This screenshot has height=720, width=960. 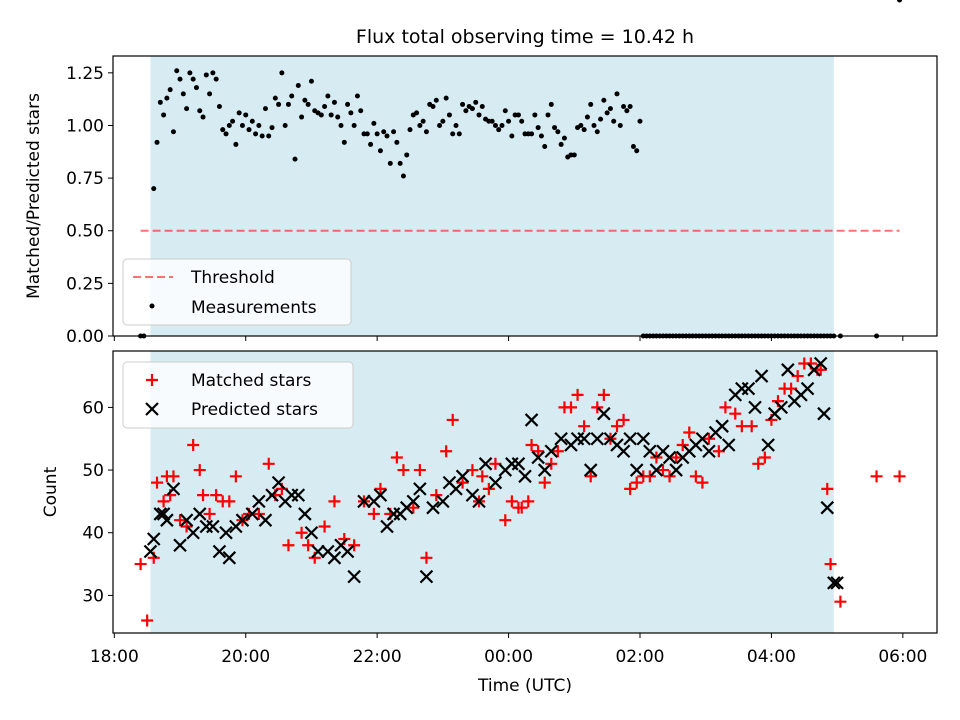 I want to click on legend-matched-label: Matched stars, so click(x=251, y=381).